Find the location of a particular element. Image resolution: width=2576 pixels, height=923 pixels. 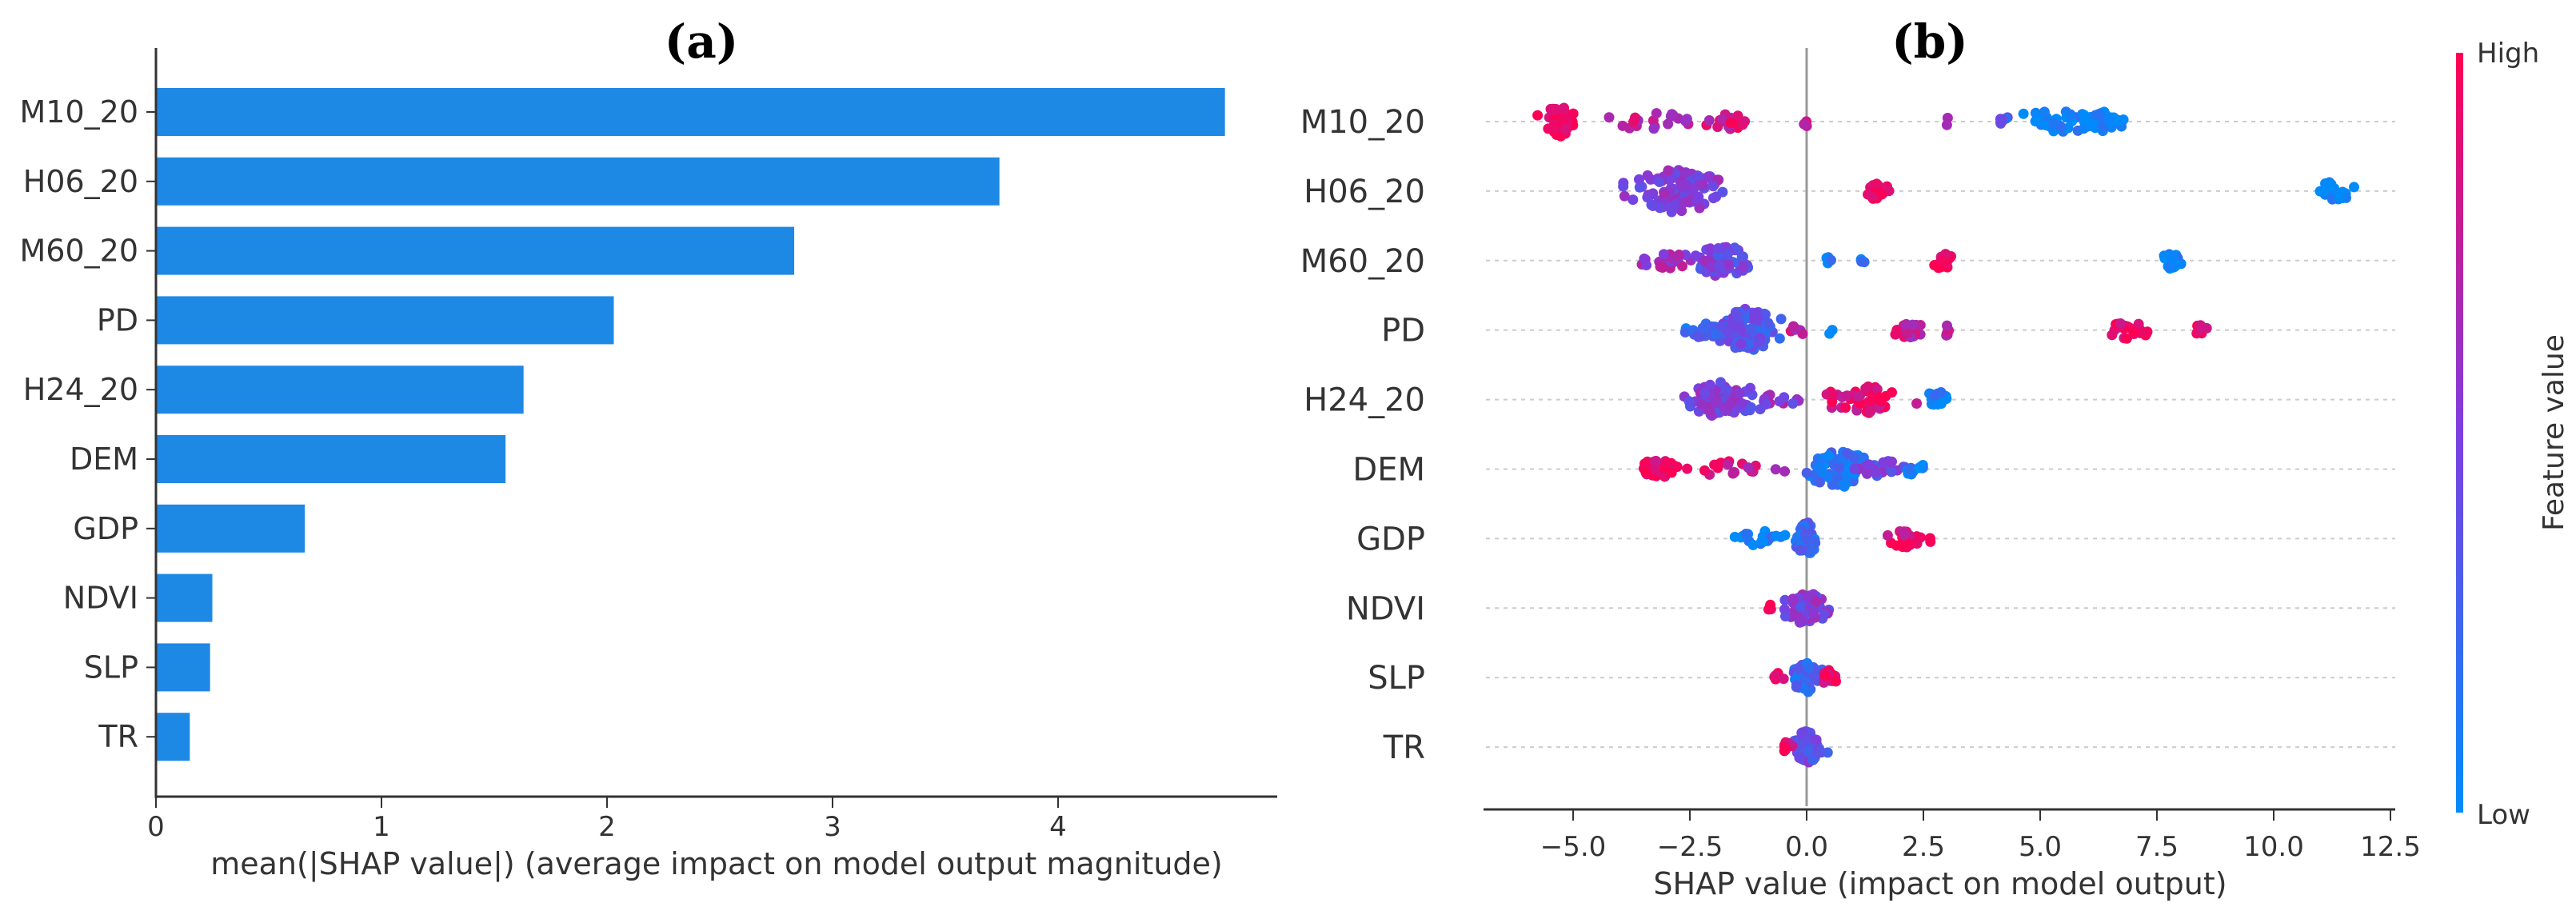

a-y-tick-label: DEM is located at coordinates (104, 459).